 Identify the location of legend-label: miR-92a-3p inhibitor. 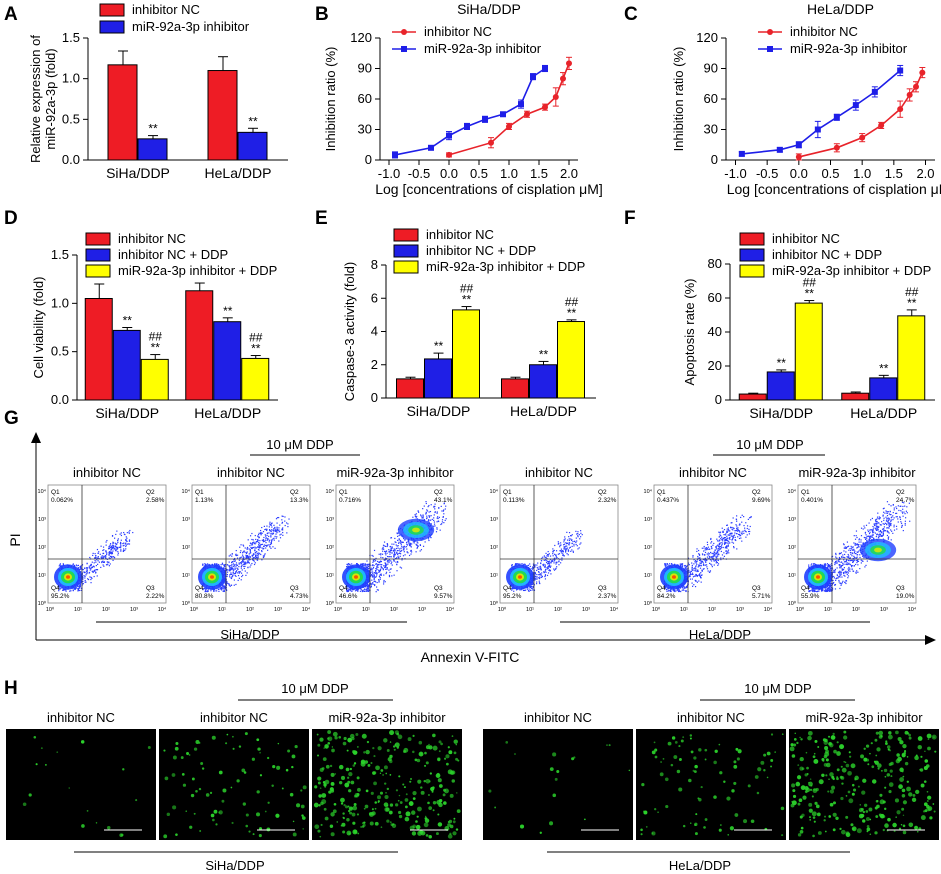
(849, 48).